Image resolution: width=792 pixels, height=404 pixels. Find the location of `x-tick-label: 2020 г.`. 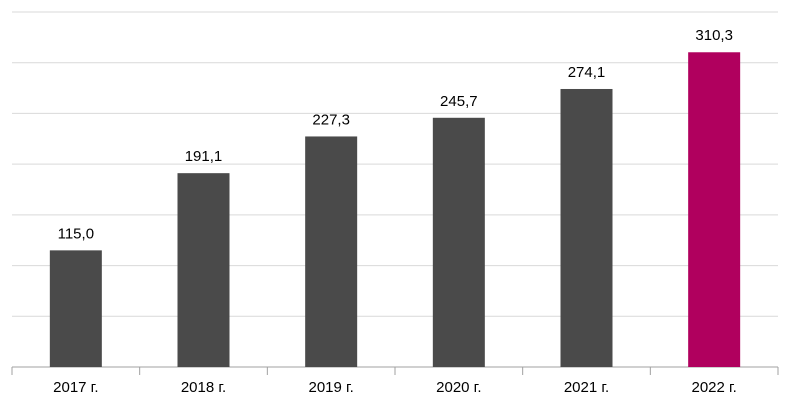

x-tick-label: 2020 г. is located at coordinates (458, 387).